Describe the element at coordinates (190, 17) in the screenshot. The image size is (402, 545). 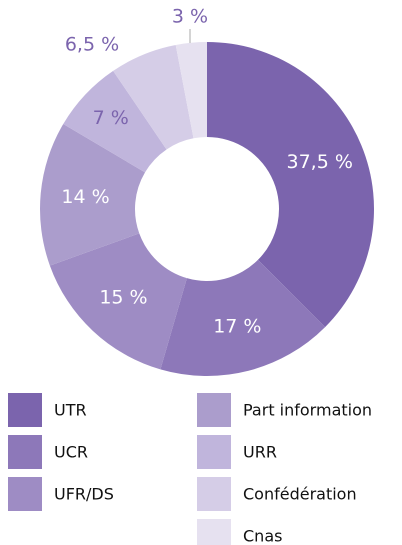
I see `slice-label: 3 %` at that location.